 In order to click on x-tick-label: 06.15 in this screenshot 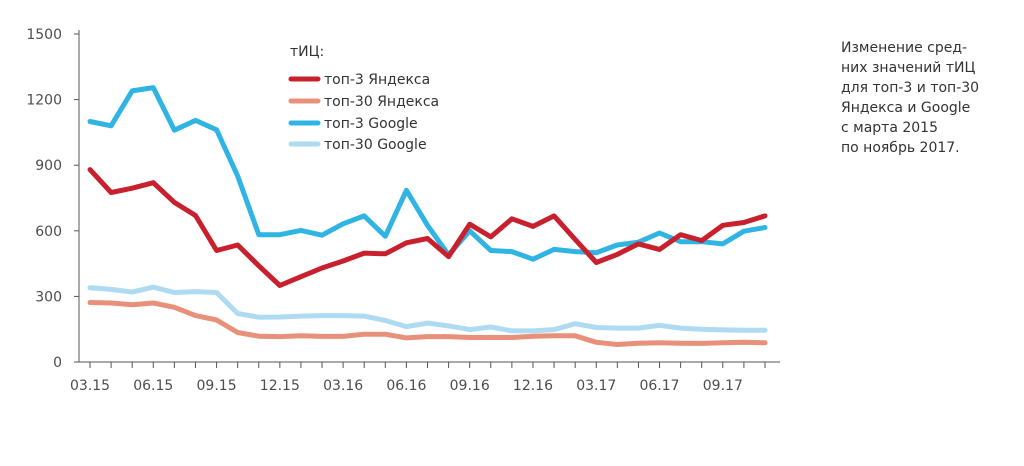, I will do `click(153, 386)`.